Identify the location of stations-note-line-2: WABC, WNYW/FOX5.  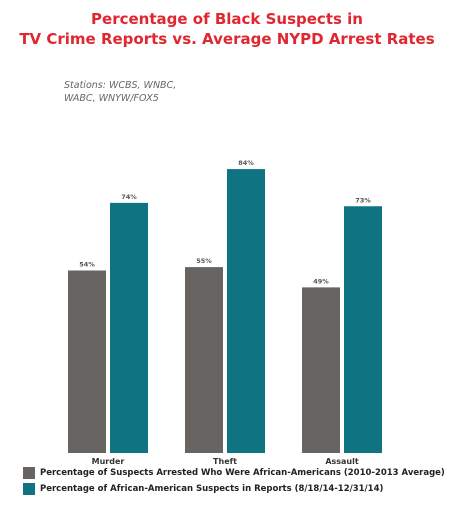
(111, 98).